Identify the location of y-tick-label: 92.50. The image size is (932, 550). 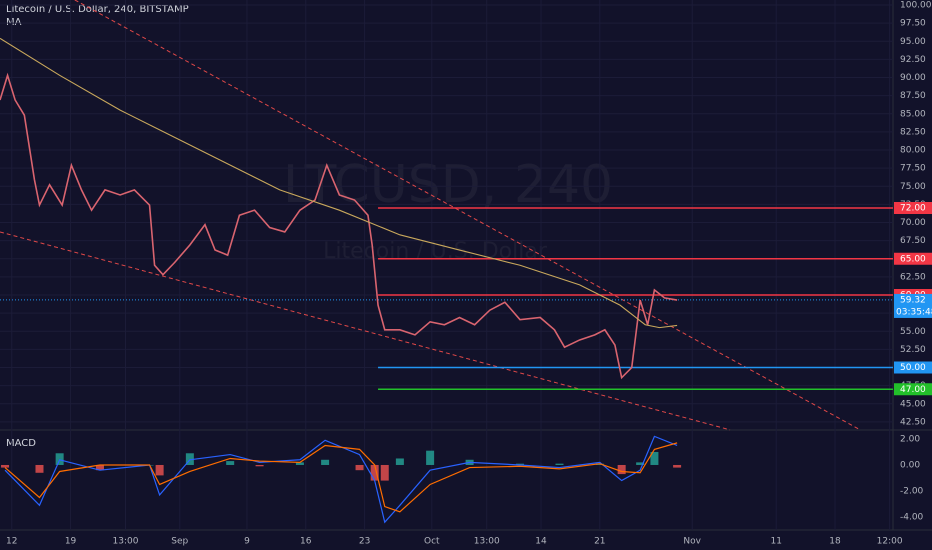
(913, 60).